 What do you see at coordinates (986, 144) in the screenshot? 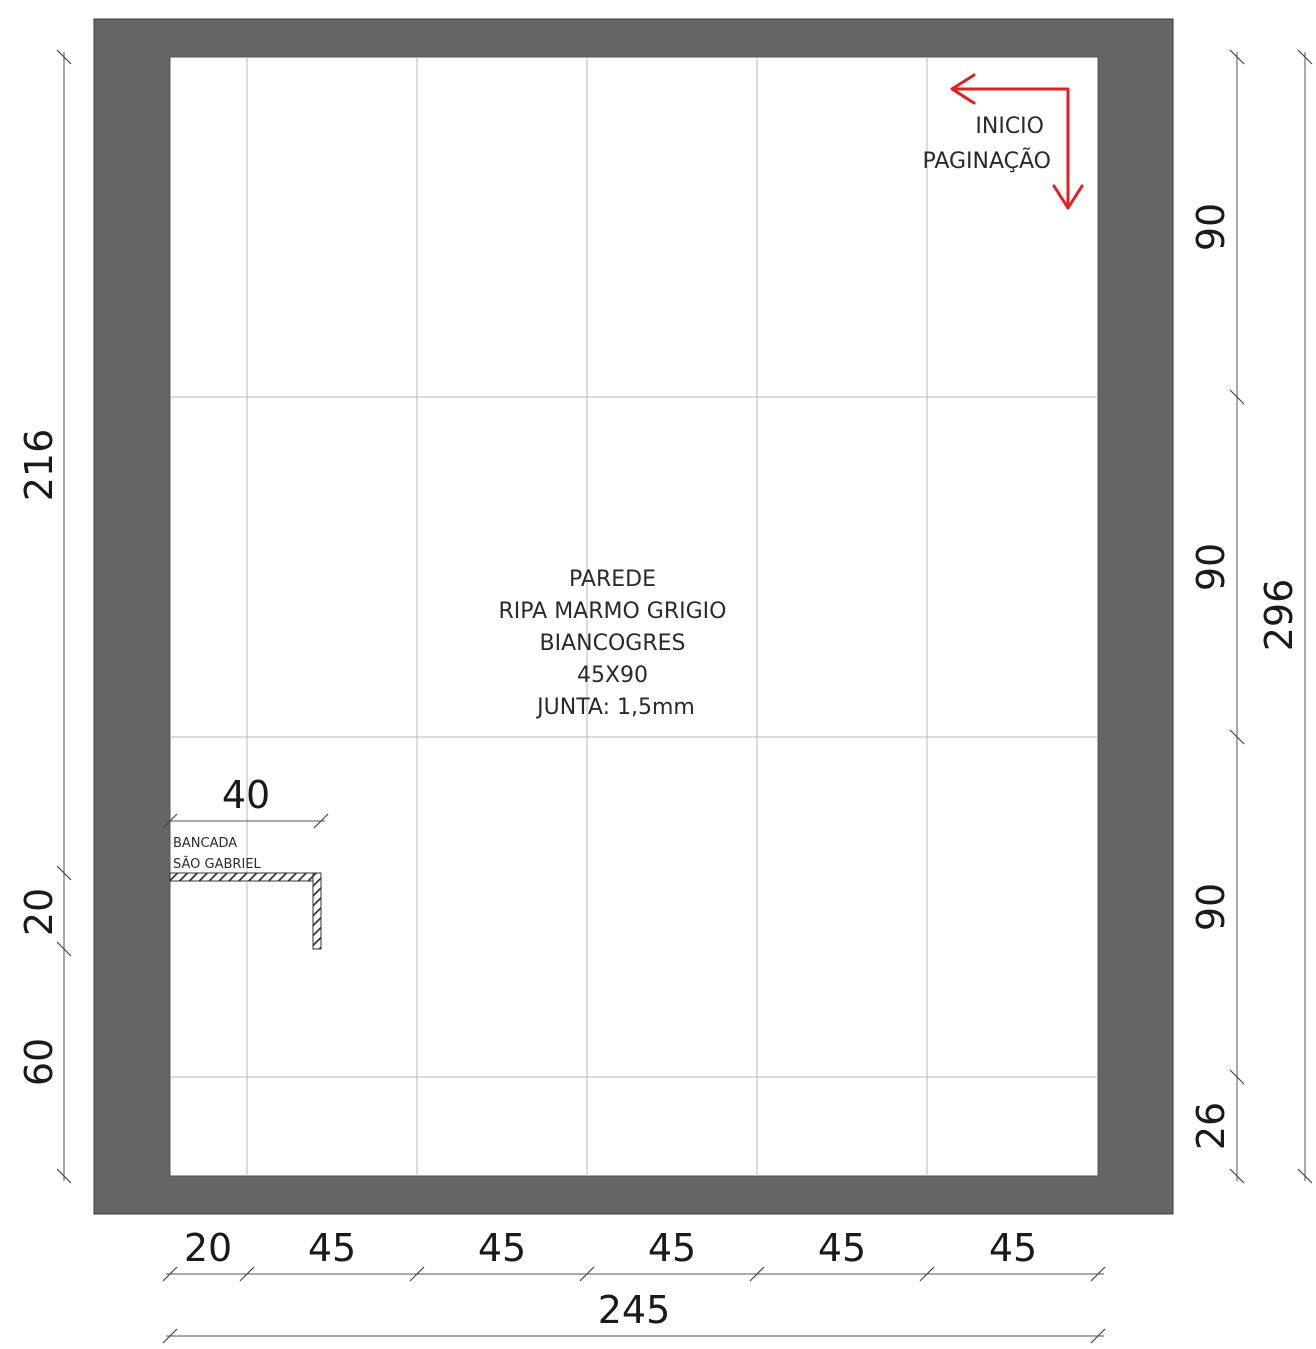
I see `start-label: INICIO PAGINAÇÃO` at bounding box center [986, 144].